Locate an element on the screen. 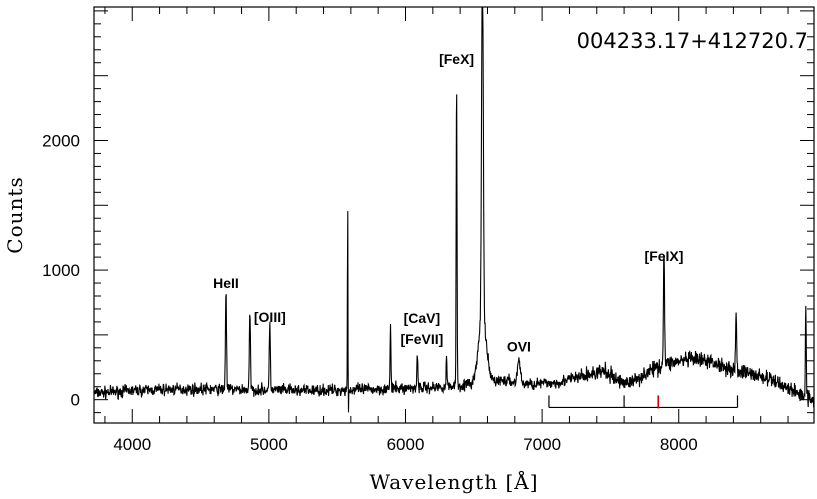 This screenshot has height=499, width=817. y-tick-label: 0 is located at coordinates (75, 400).